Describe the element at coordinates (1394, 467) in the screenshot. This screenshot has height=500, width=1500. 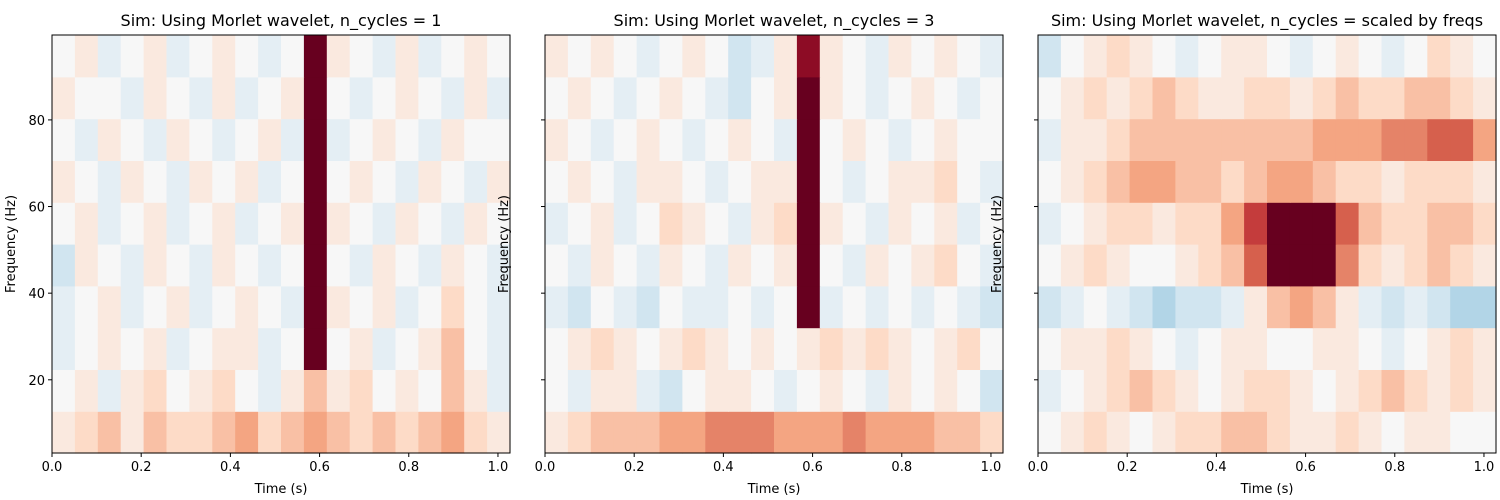
I see `x-tick-label: 0.8` at that location.